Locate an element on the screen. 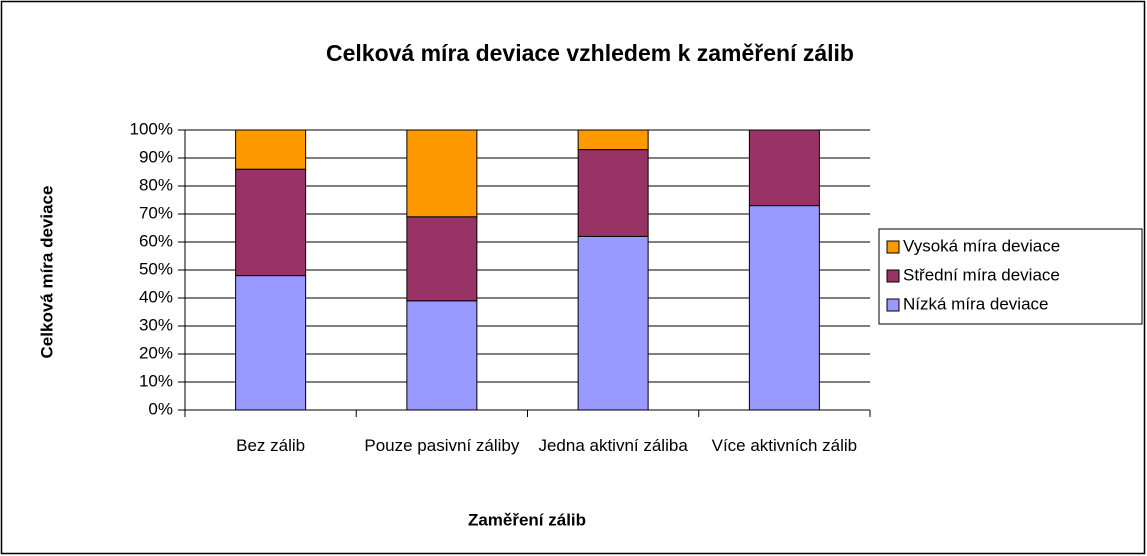 This screenshot has height=556, width=1147. y-tick-label: 20% is located at coordinates (156, 352).